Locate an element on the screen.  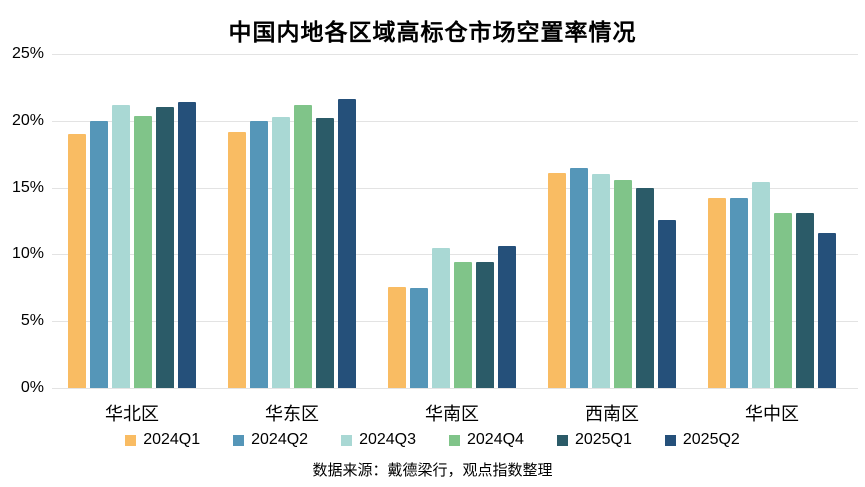
bar-2024Q2-华北区 is located at coordinates (99, 254).